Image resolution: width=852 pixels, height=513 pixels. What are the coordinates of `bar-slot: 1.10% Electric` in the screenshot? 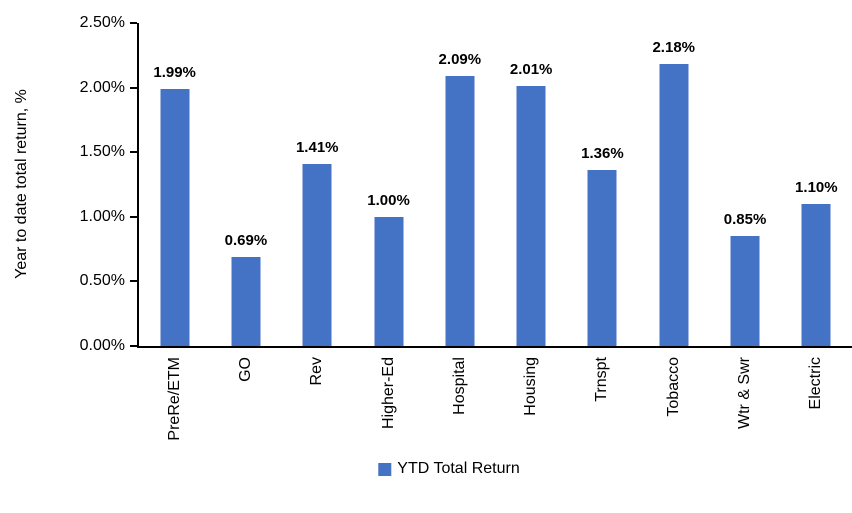 It's located at (816, 216).